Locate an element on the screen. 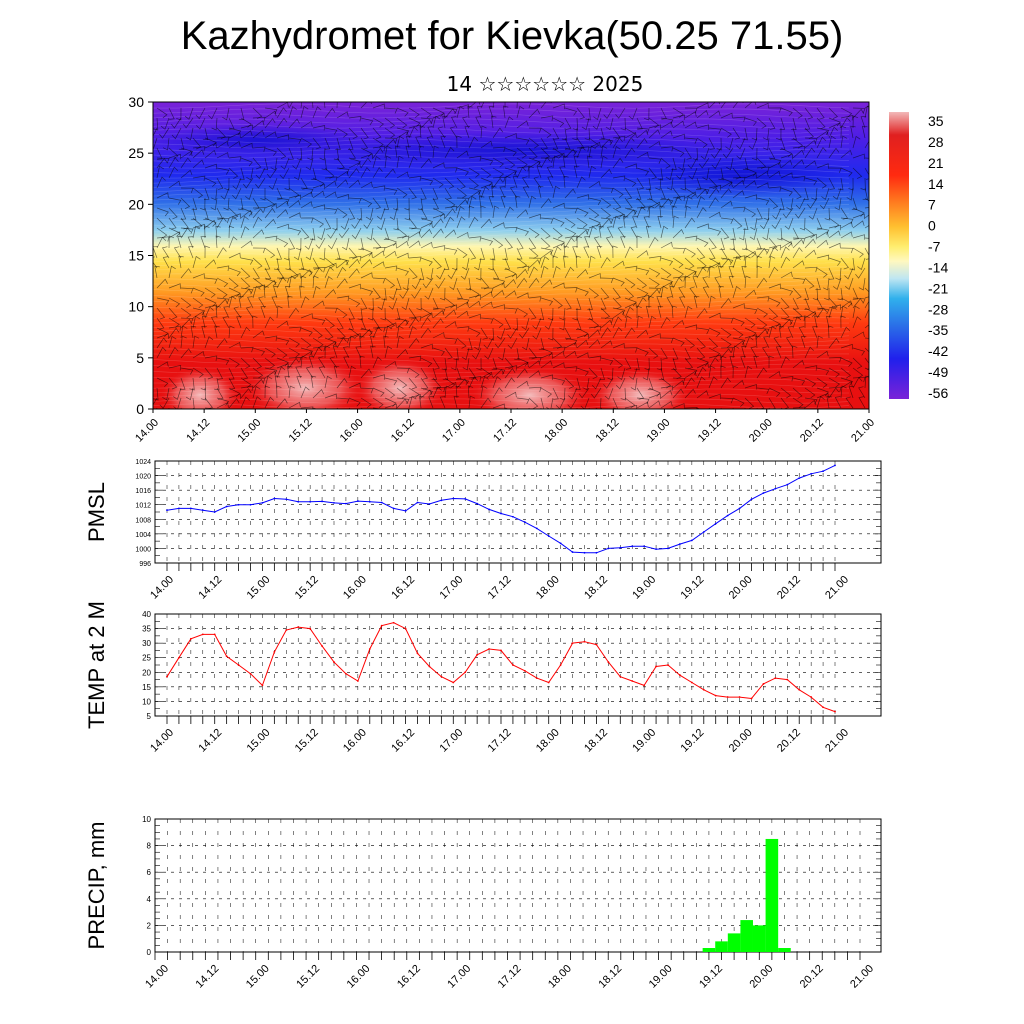 This screenshot has width=1024, height=1024. x-tick-label: 17.00 is located at coordinates (454, 431).